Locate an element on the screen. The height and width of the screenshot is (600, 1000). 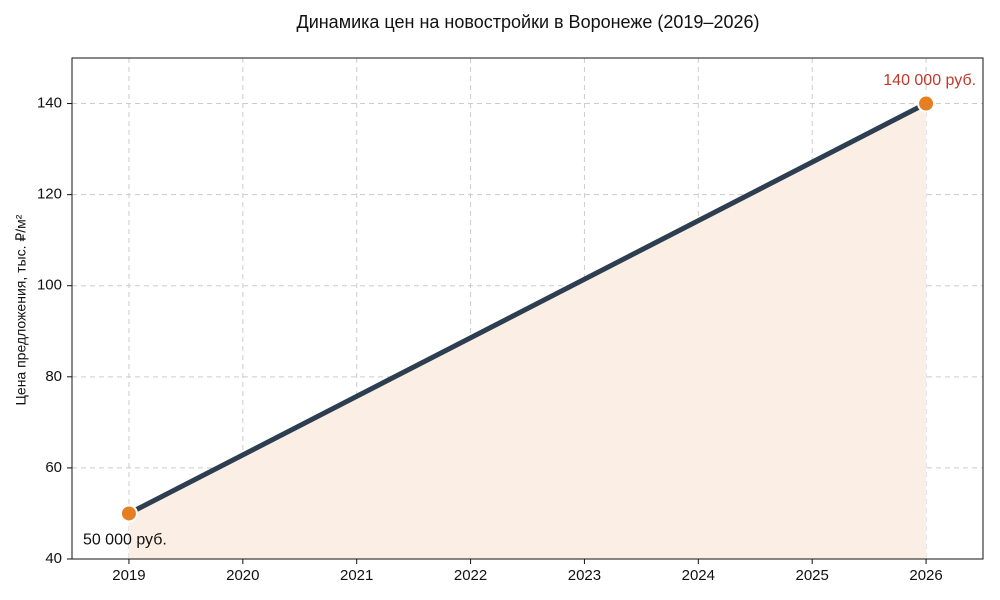
y-tick-label: 60 is located at coordinates (53, 467).